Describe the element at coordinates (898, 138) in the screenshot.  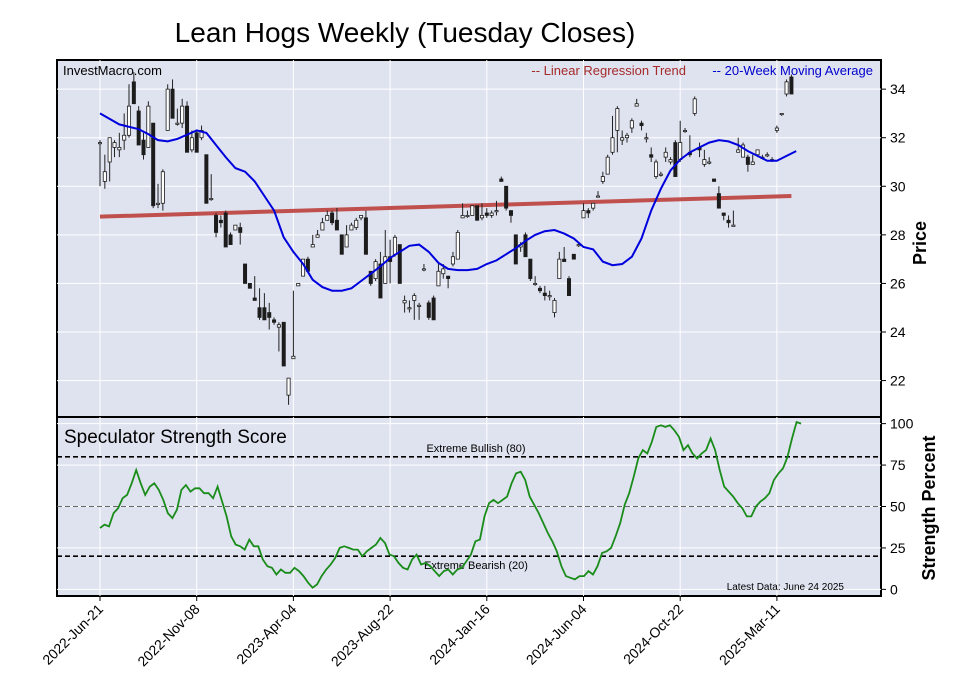
I see `price-y-tick-label: 32` at that location.